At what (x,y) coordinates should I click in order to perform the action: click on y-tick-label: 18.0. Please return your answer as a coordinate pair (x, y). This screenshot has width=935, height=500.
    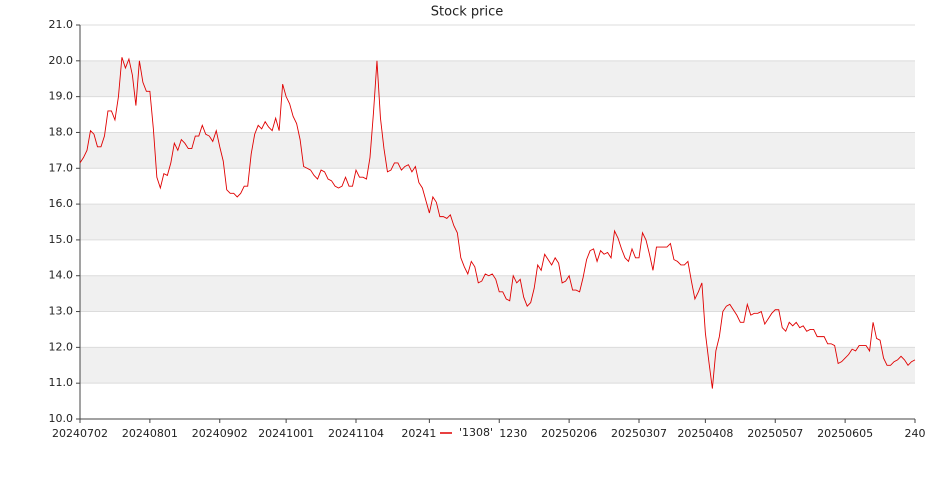
    Looking at the image, I should click on (61, 131).